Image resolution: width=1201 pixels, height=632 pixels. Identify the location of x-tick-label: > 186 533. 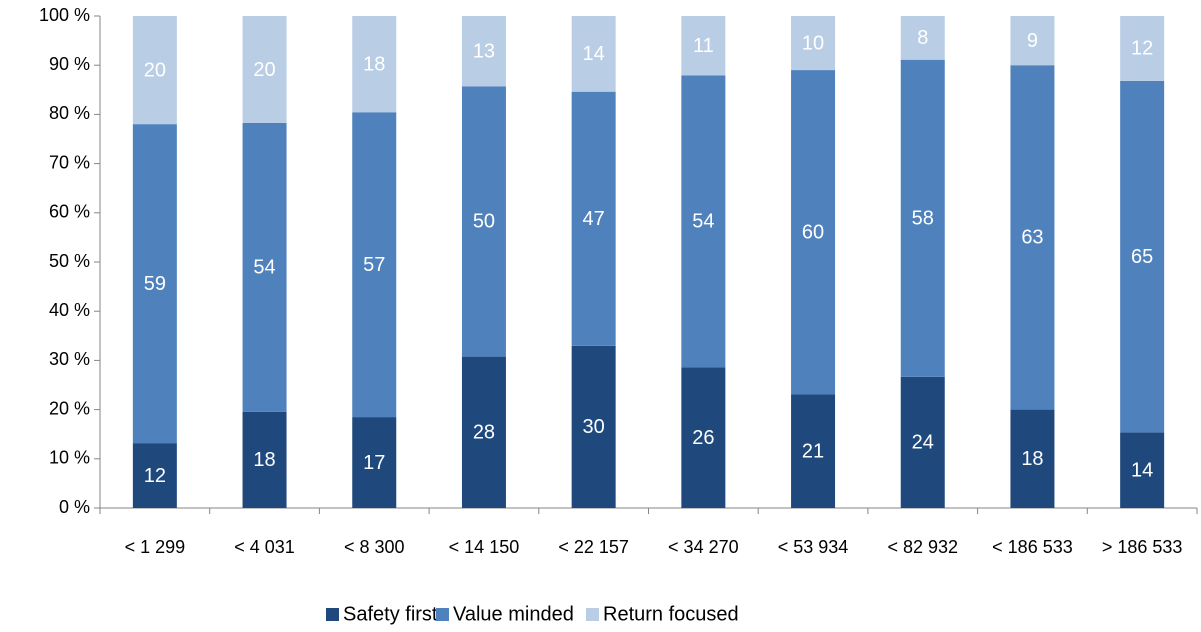
(1142, 547).